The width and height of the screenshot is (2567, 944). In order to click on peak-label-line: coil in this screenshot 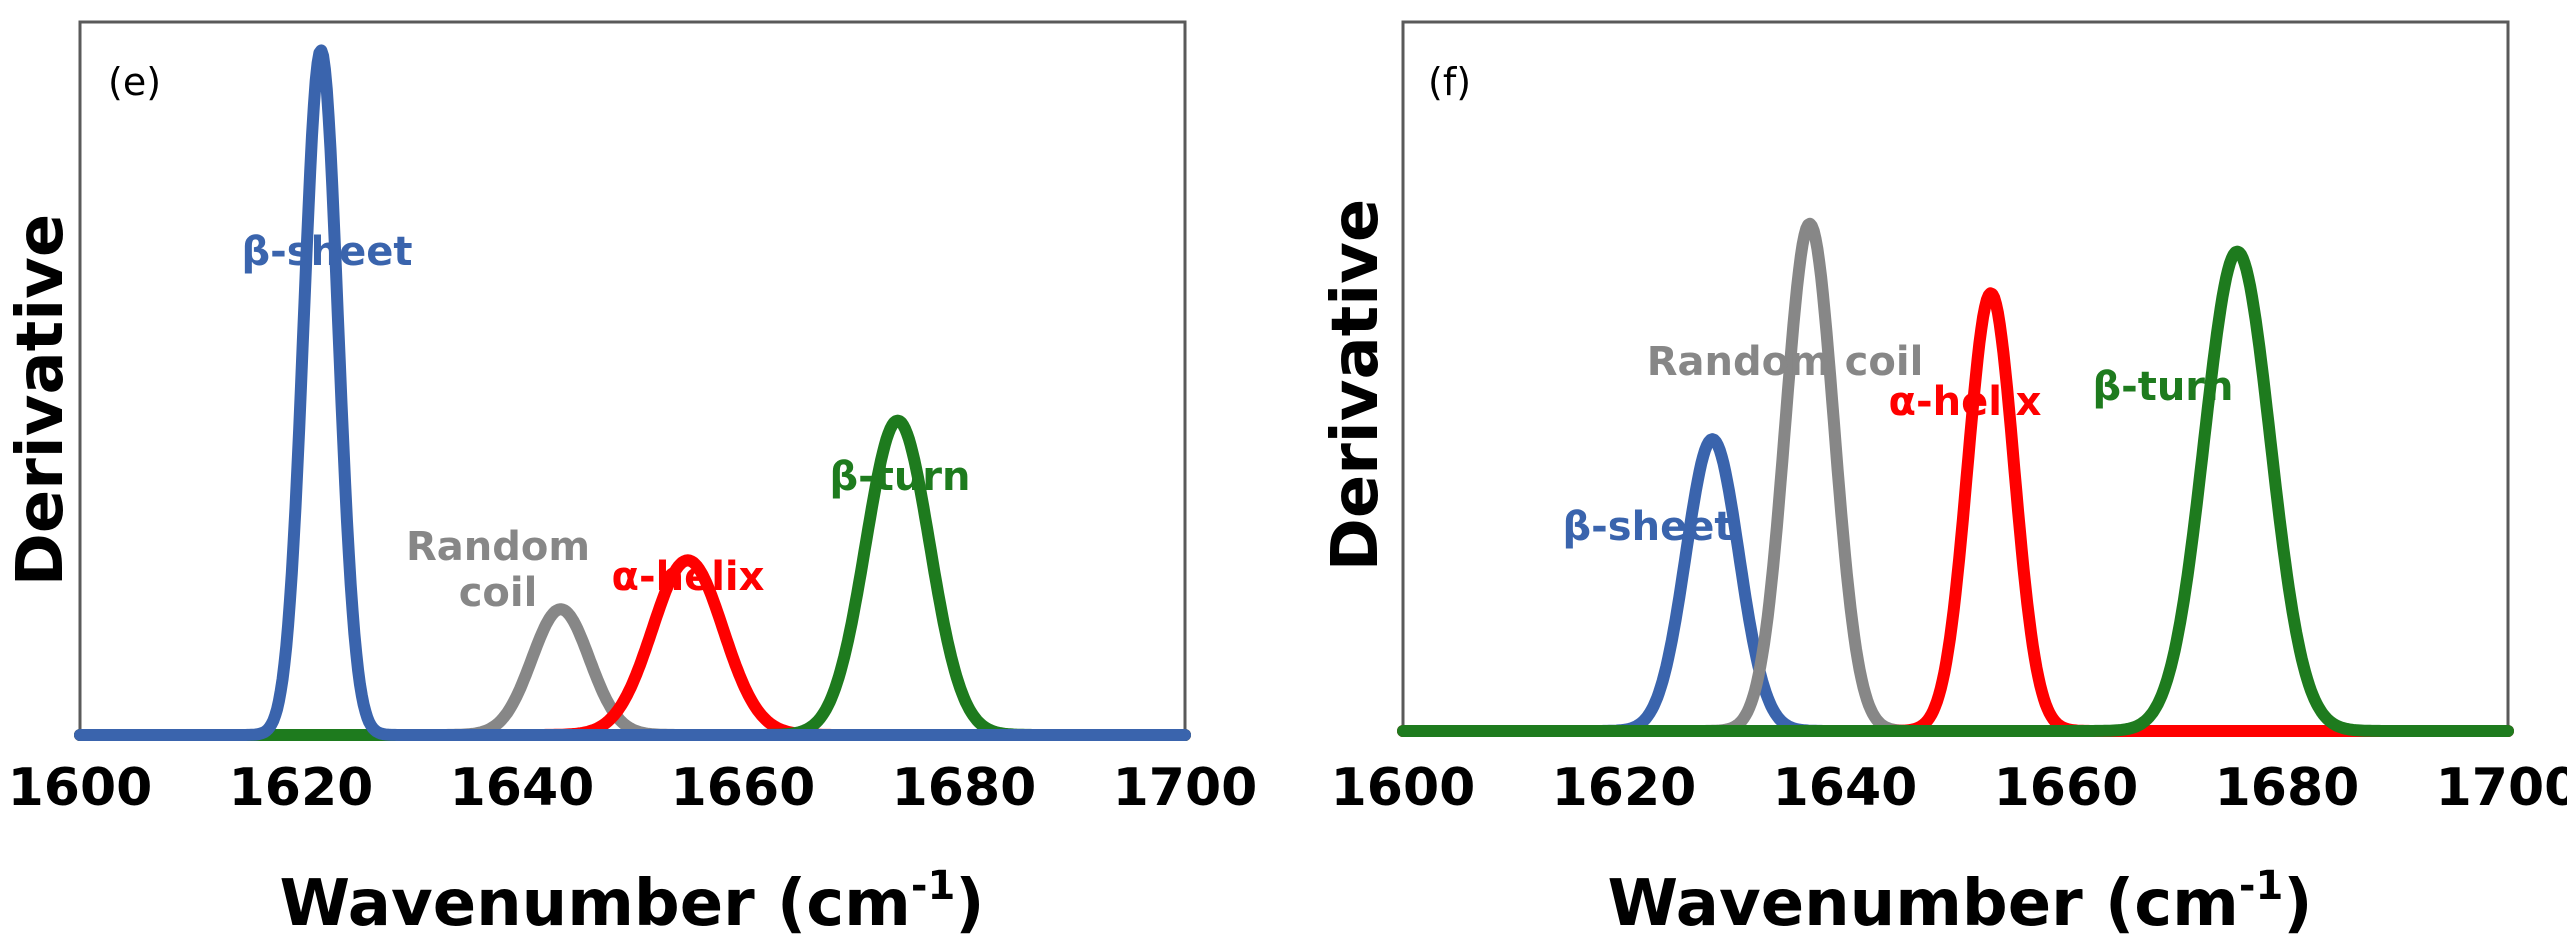, I will do `click(498, 593)`.